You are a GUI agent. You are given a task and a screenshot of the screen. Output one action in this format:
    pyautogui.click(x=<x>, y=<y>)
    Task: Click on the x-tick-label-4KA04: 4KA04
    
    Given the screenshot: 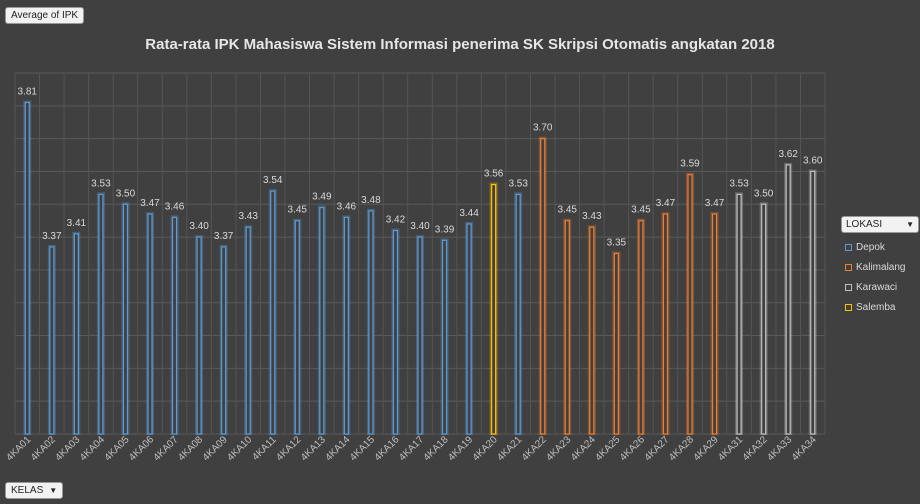 What is the action you would take?
    pyautogui.click(x=92, y=448)
    